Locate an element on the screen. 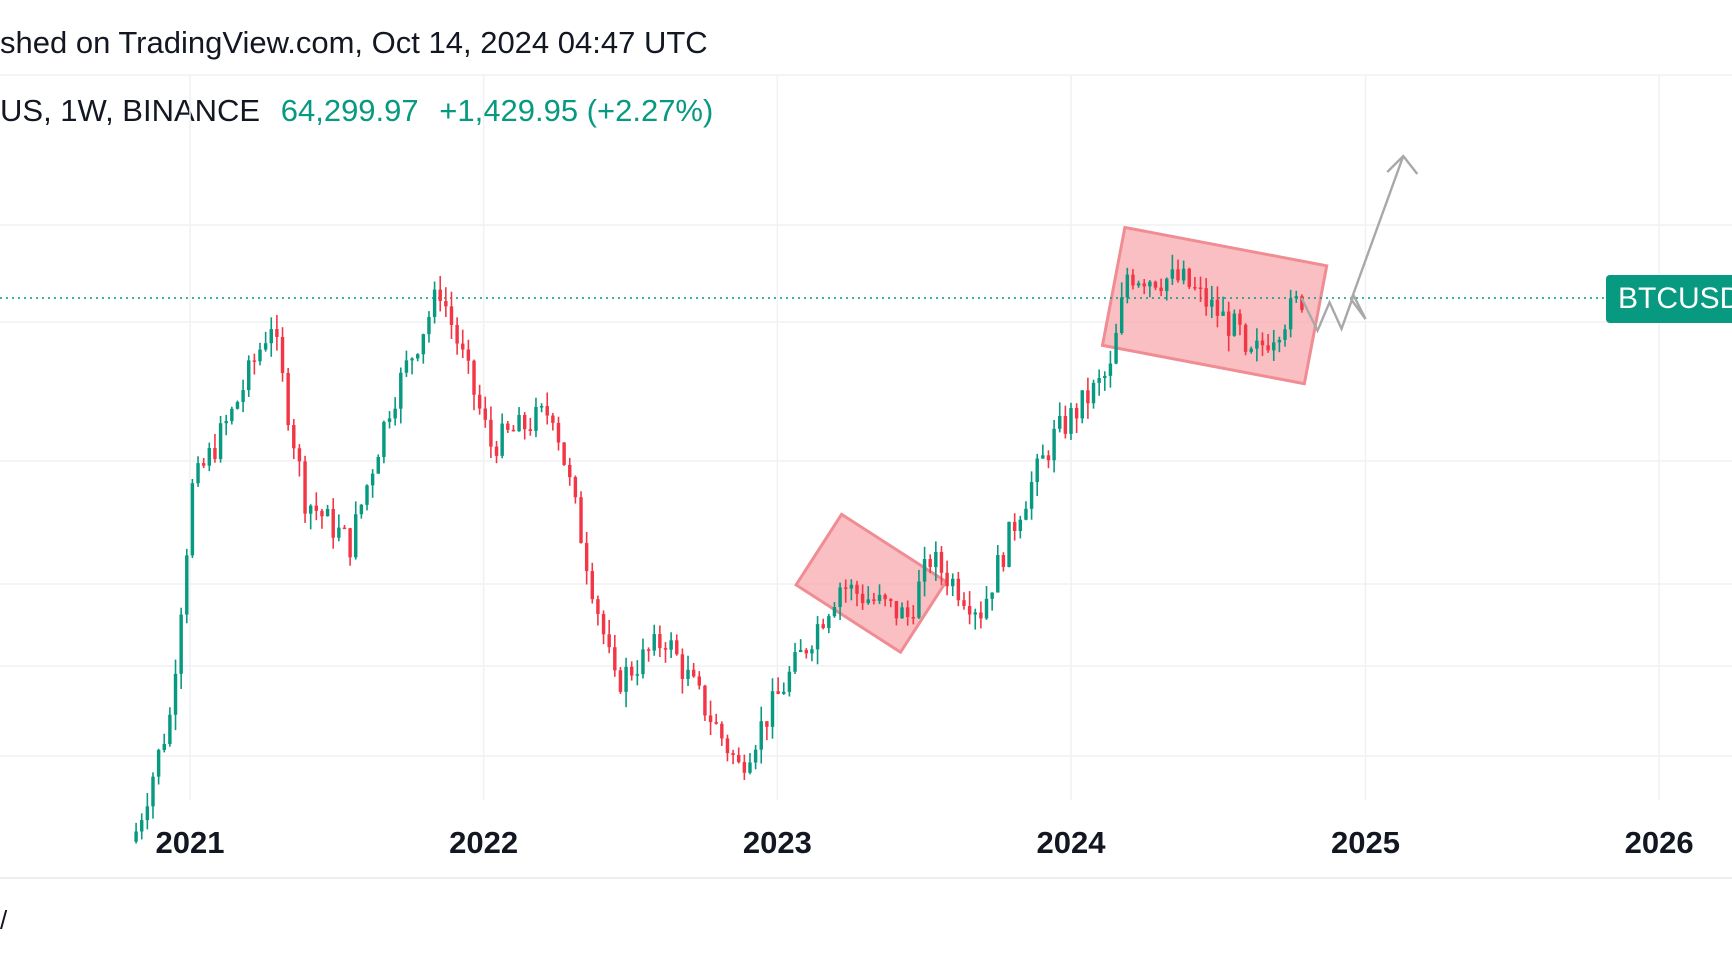 The height and width of the screenshot is (974, 1732). projection-path is located at coordinates (1359, 244).